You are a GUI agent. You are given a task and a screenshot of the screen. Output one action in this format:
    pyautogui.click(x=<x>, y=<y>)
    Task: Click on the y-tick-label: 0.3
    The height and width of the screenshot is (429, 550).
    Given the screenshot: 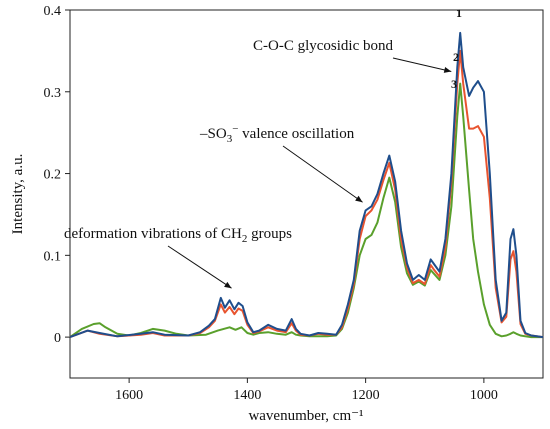 What is the action you would take?
    pyautogui.click(x=53, y=93)
    